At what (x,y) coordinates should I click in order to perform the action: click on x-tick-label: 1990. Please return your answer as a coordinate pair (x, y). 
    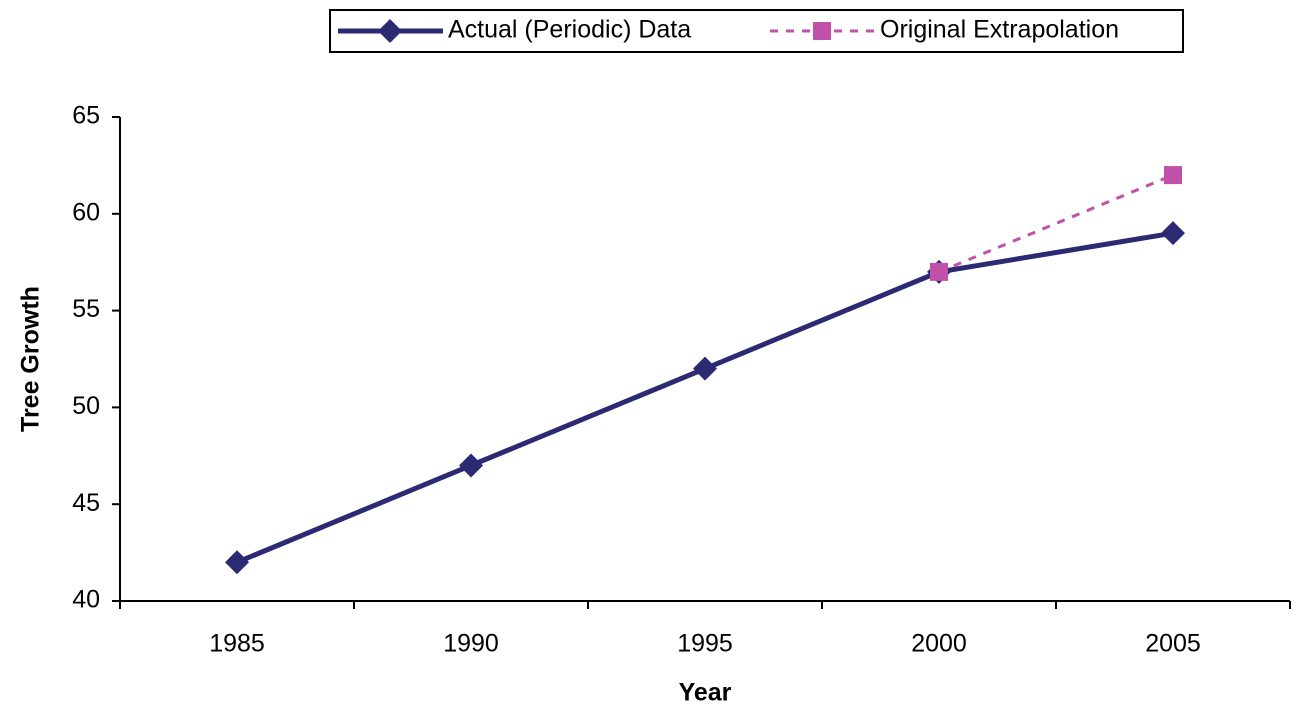
    Looking at the image, I should click on (471, 644).